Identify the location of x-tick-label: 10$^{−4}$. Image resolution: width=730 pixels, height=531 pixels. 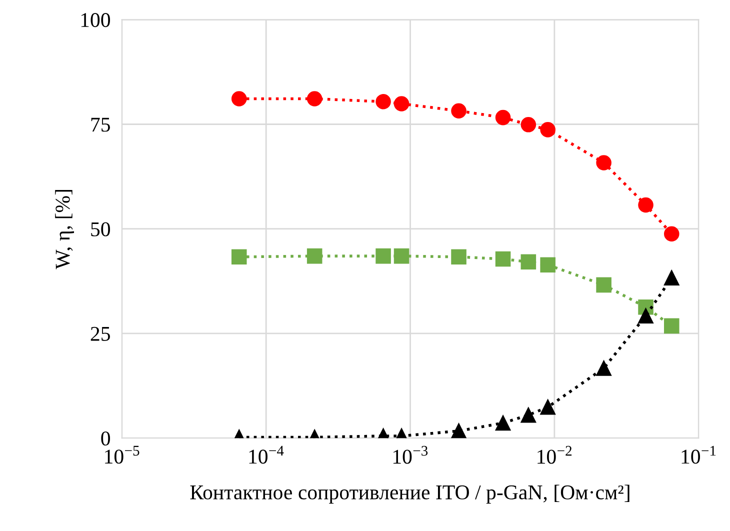
(266, 455).